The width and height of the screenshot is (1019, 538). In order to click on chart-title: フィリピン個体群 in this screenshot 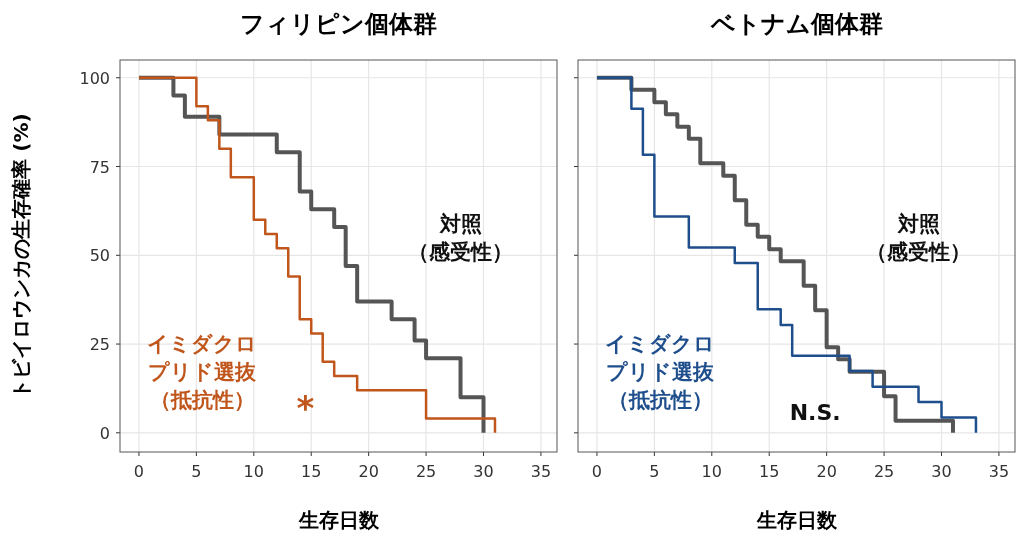, I will do `click(338, 24)`.